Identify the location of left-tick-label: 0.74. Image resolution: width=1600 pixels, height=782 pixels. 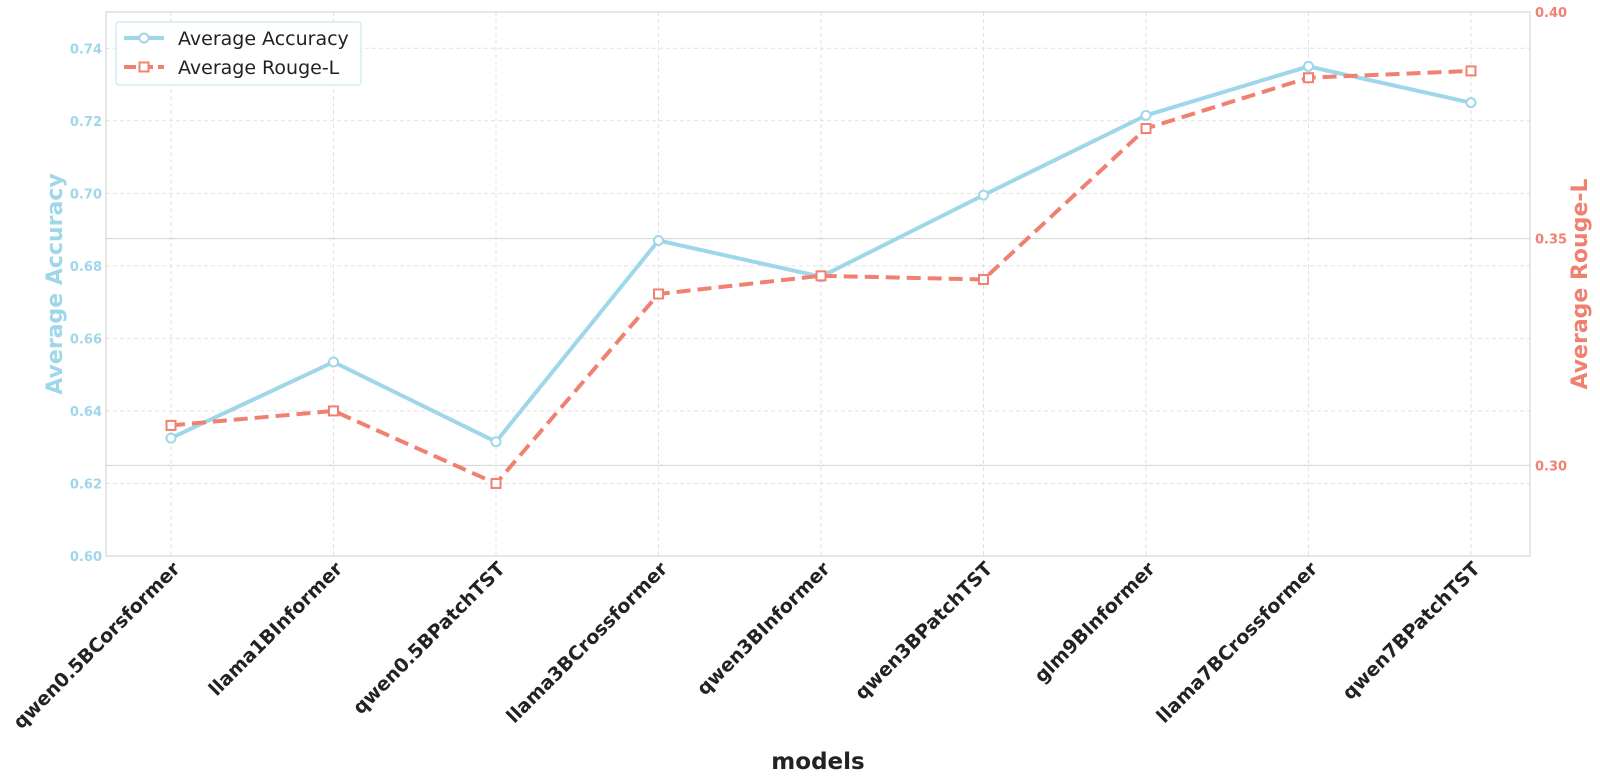
(86, 49).